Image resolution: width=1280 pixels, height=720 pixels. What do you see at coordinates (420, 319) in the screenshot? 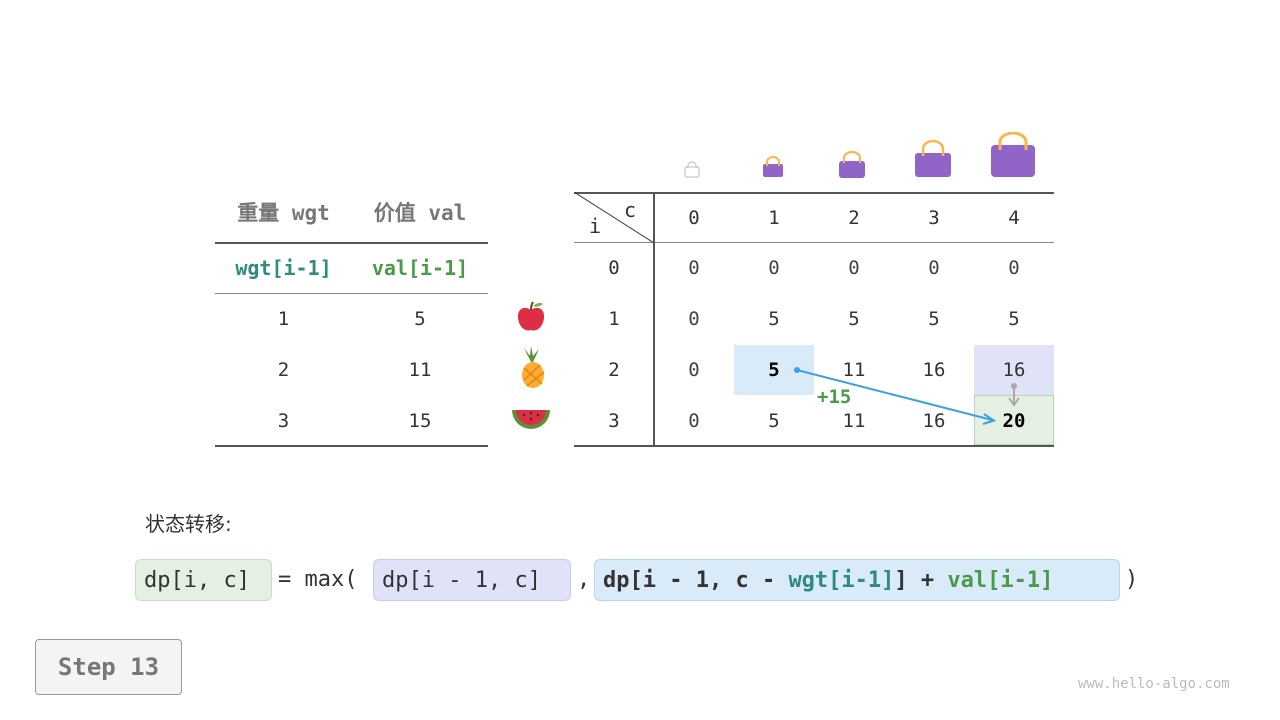
I see `val-cell: 5` at bounding box center [420, 319].